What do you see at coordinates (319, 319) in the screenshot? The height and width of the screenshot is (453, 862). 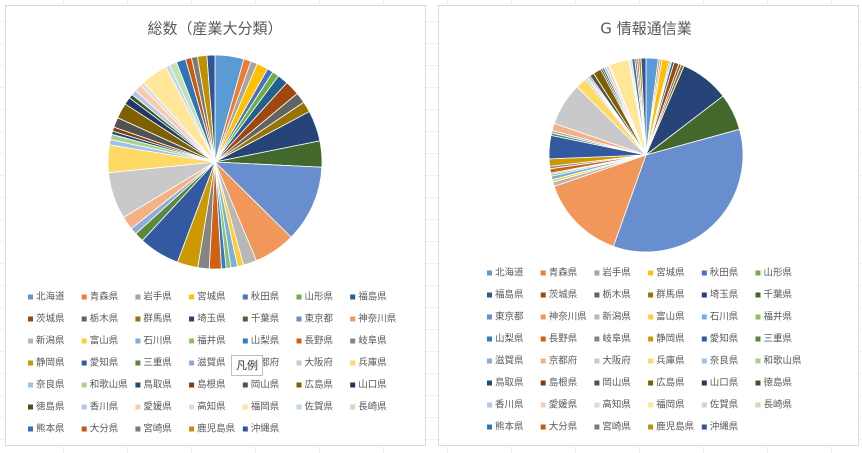 I see `legend-label: 東京都` at bounding box center [319, 319].